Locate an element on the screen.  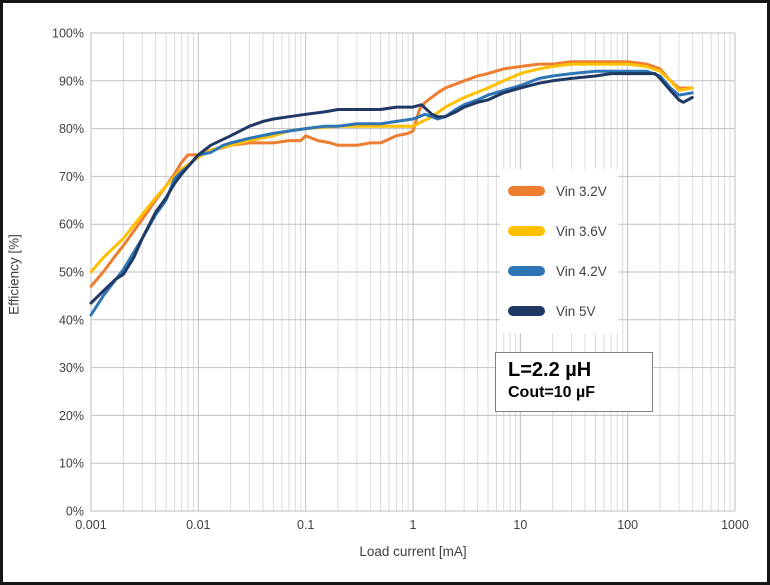
y-tick-label: 10% is located at coordinates (71, 464).